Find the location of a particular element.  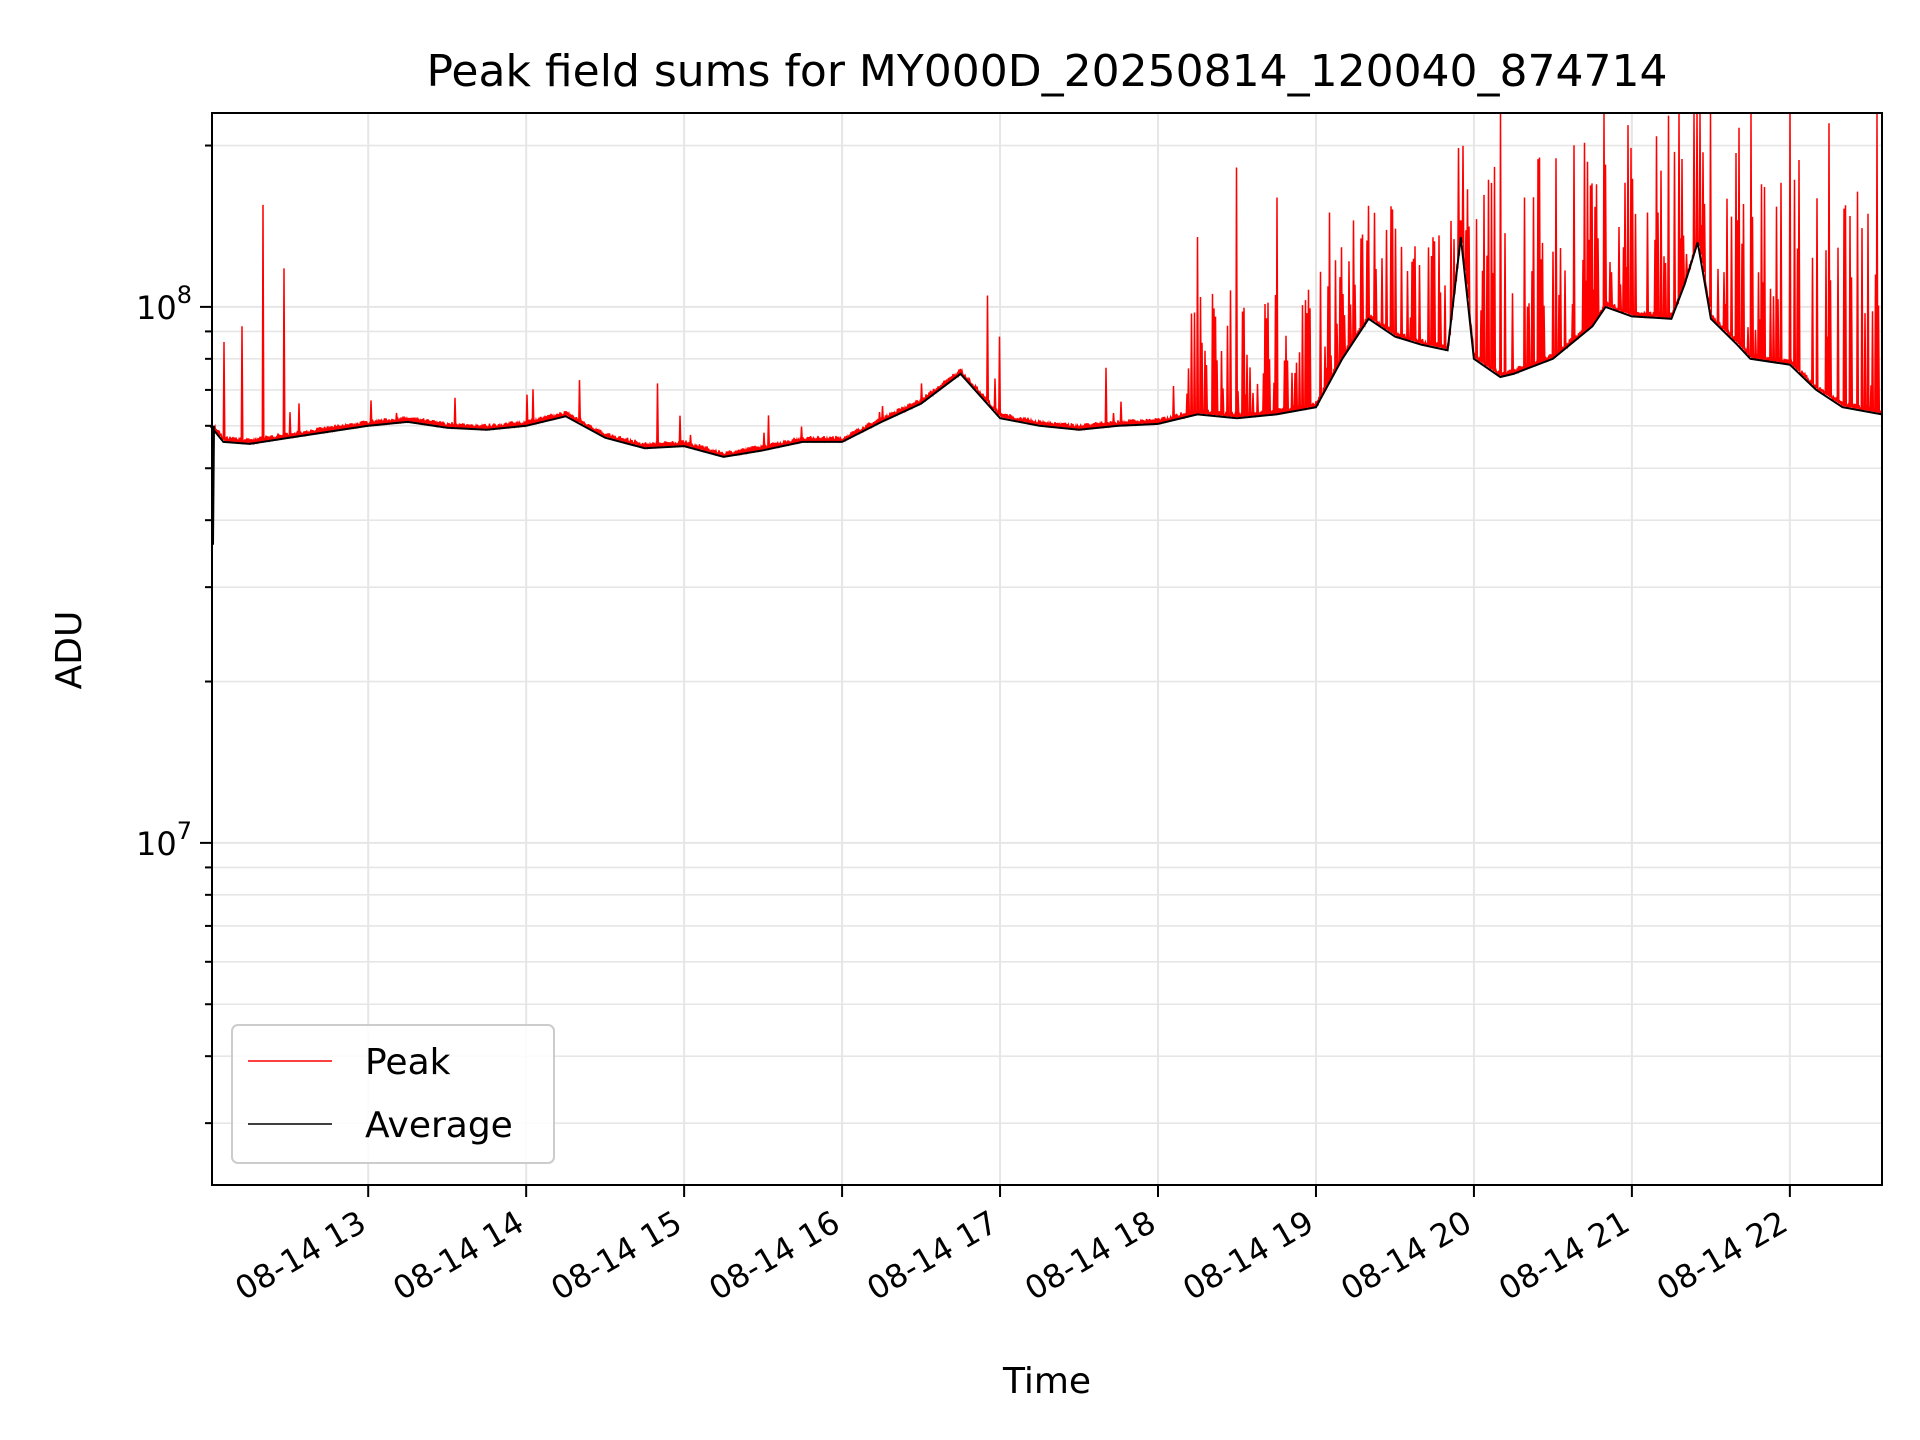

x-axis-label: Time is located at coordinates (1046, 1381).